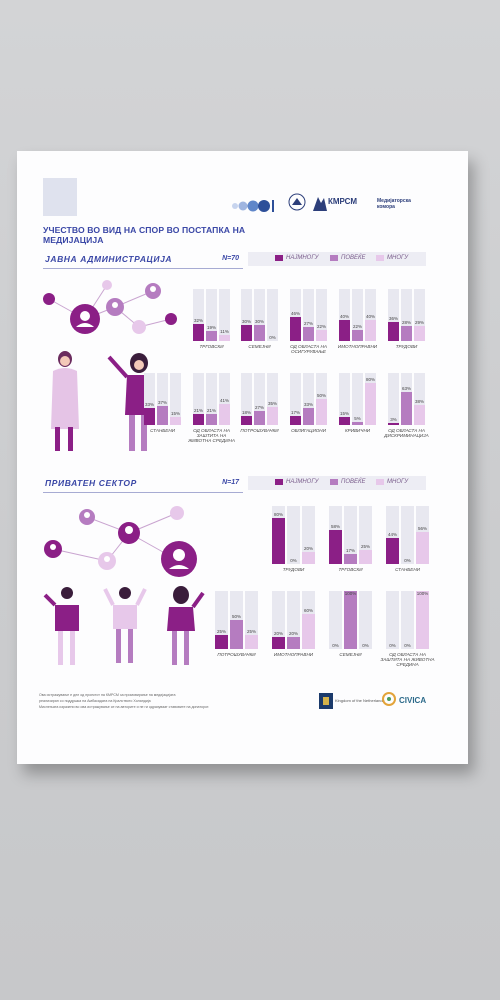 This screenshot has height=1000, width=500. Describe the element at coordinates (259, 407) in the screenshot. I see `bar-value-label: 27%` at that location.